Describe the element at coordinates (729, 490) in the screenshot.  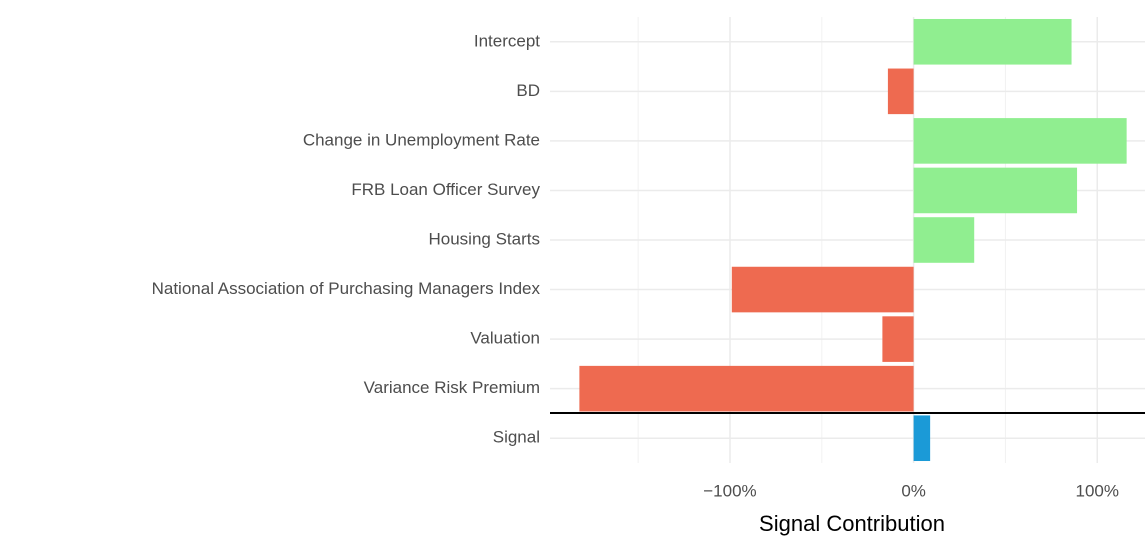
I see `x-tick-label: −100%` at that location.